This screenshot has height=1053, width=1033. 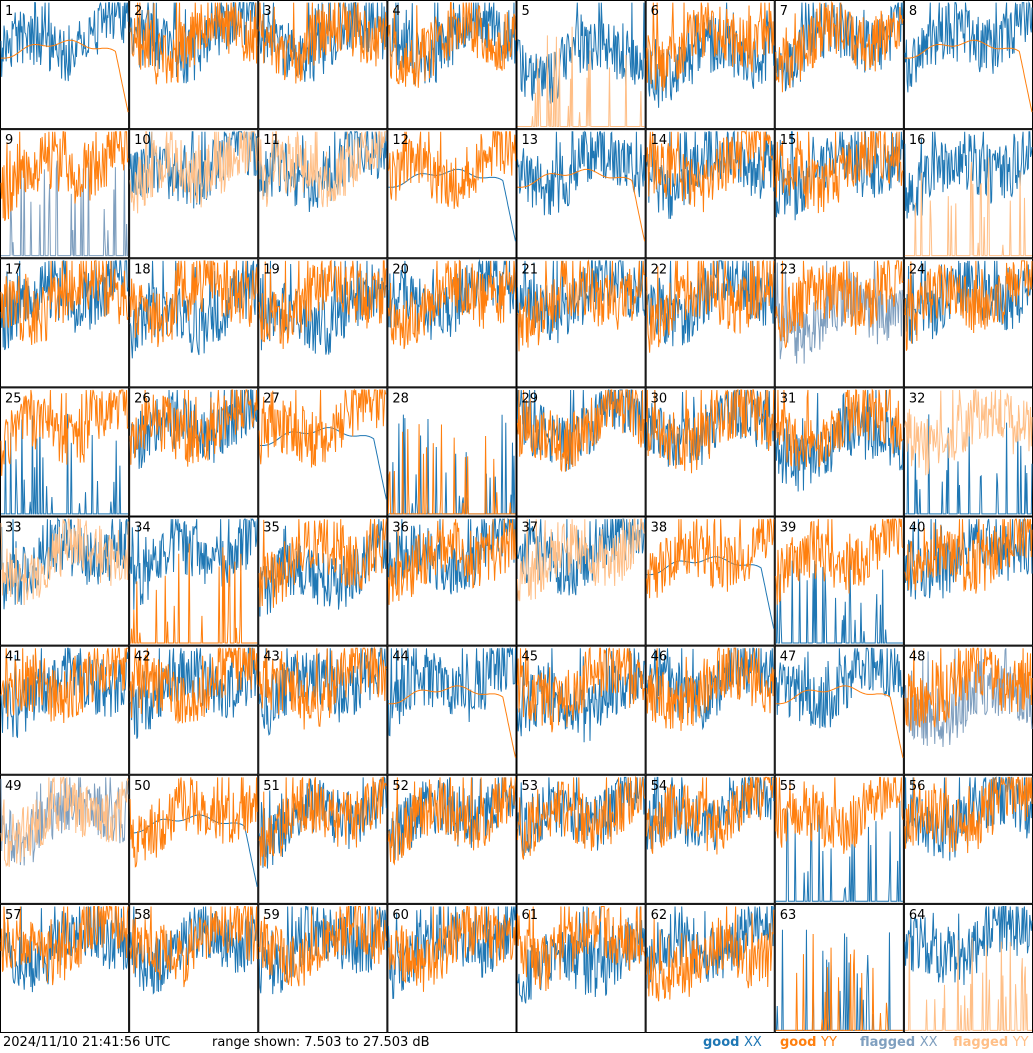 I want to click on tile-panel-25: 25, so click(x=65, y=452).